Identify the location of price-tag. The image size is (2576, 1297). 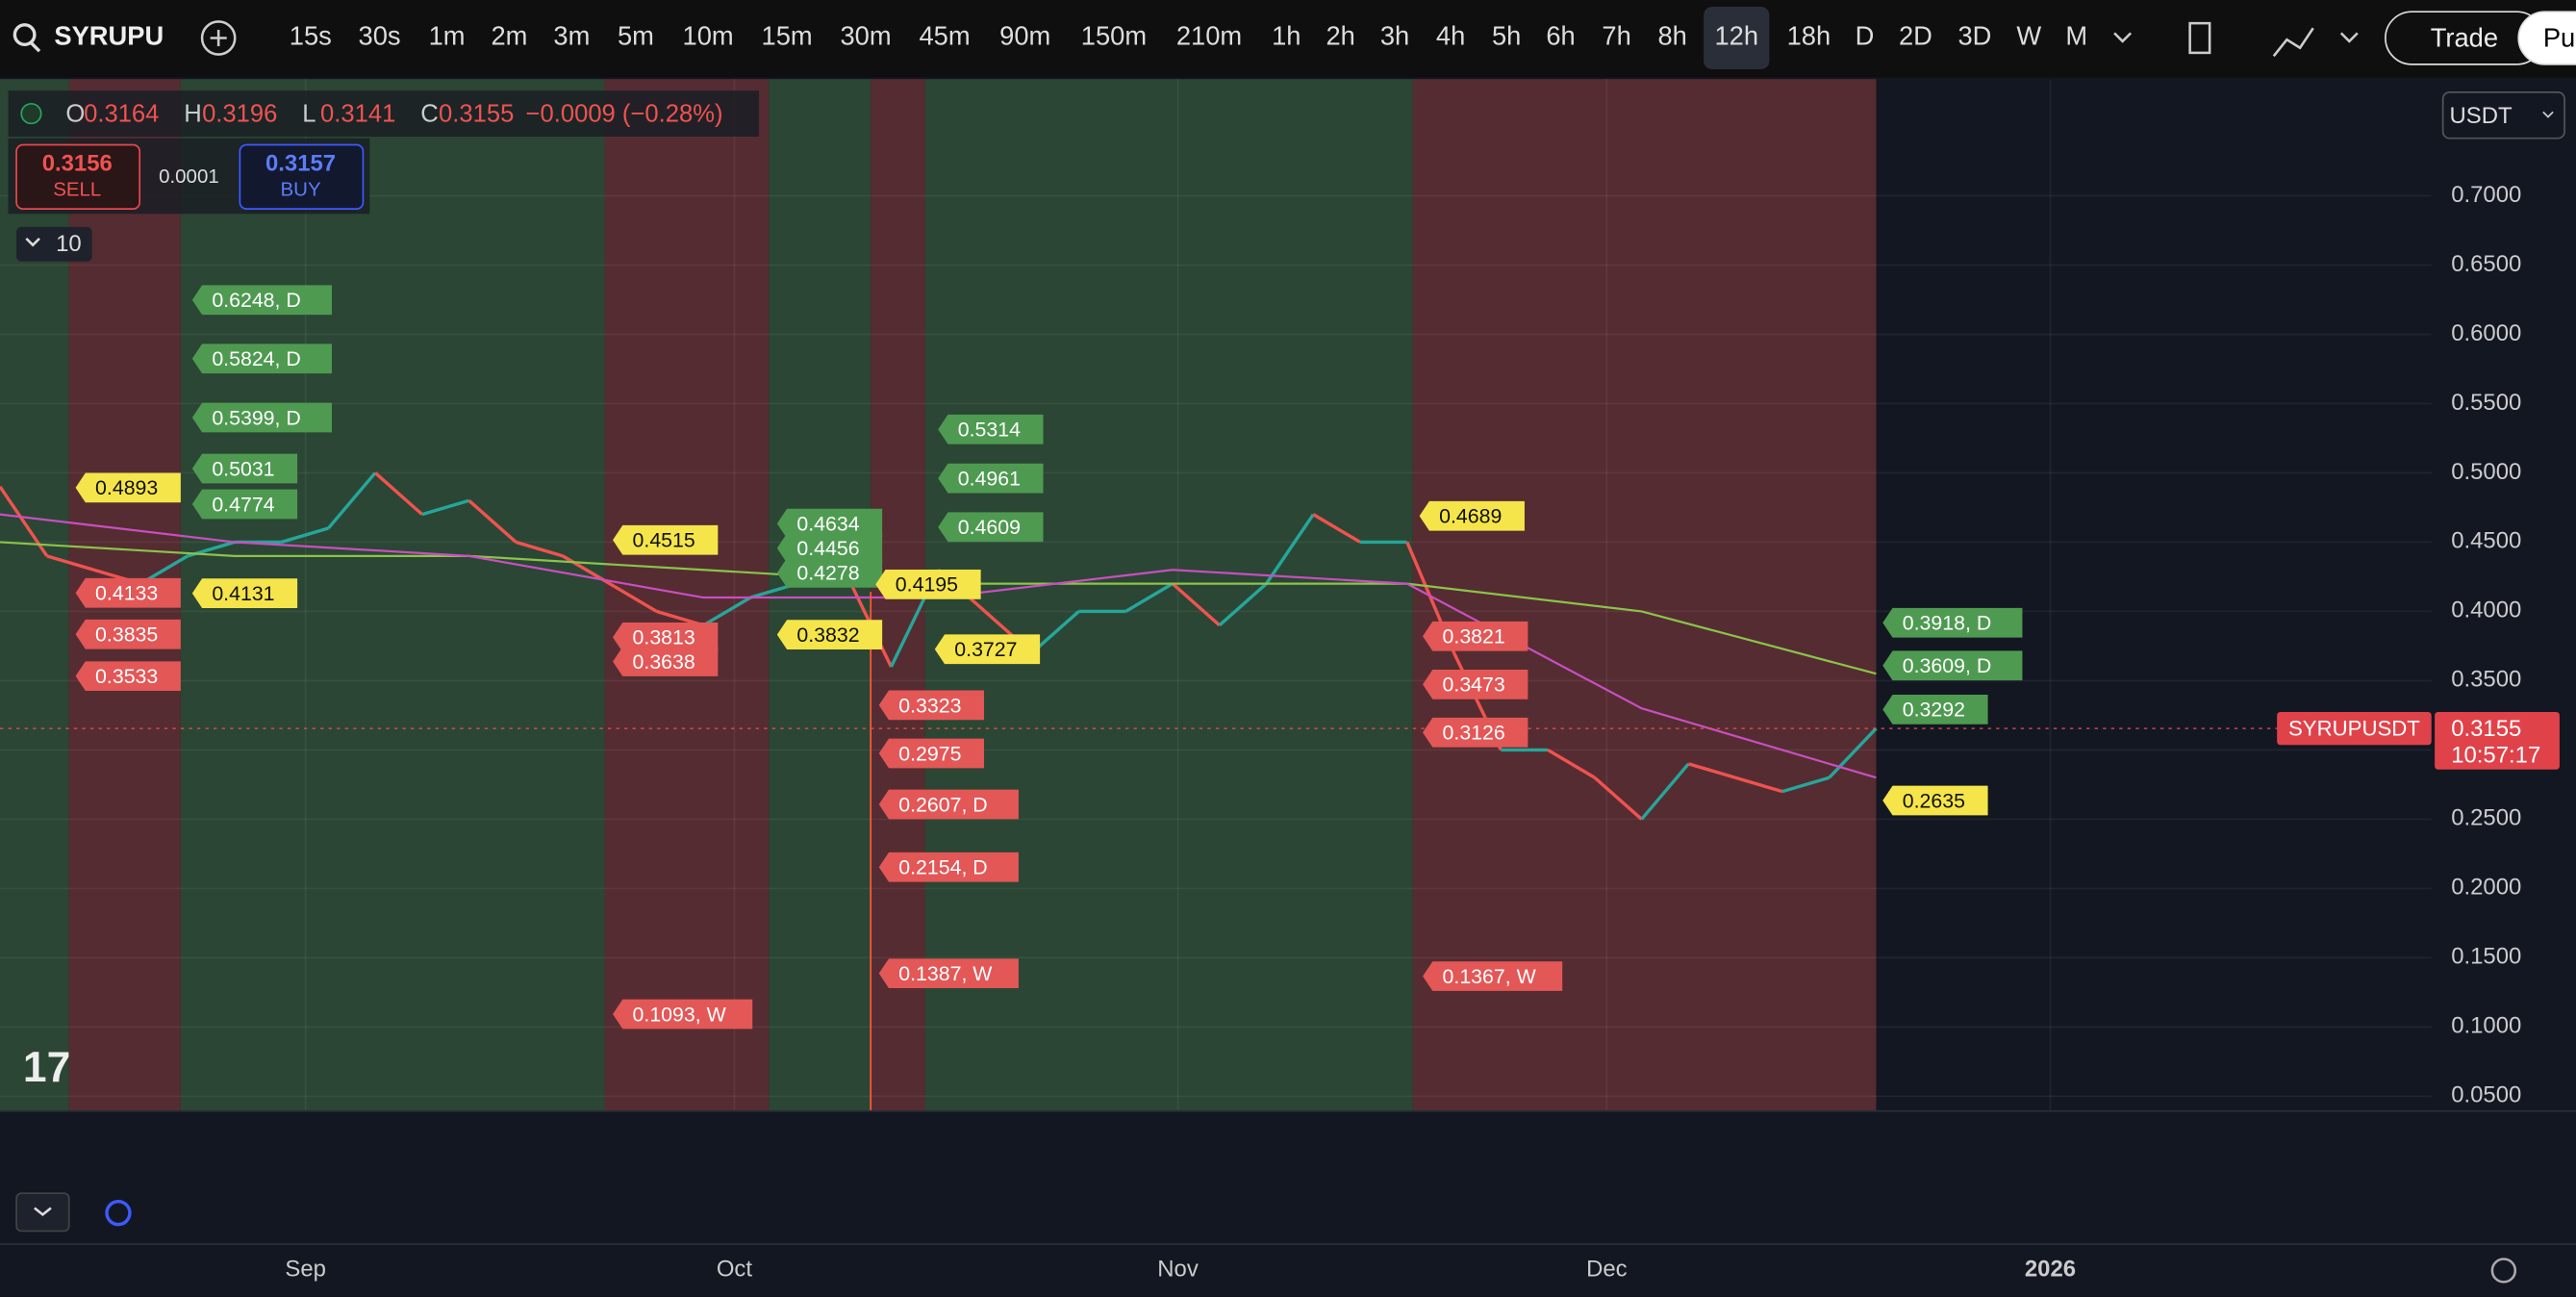
(2497, 741).